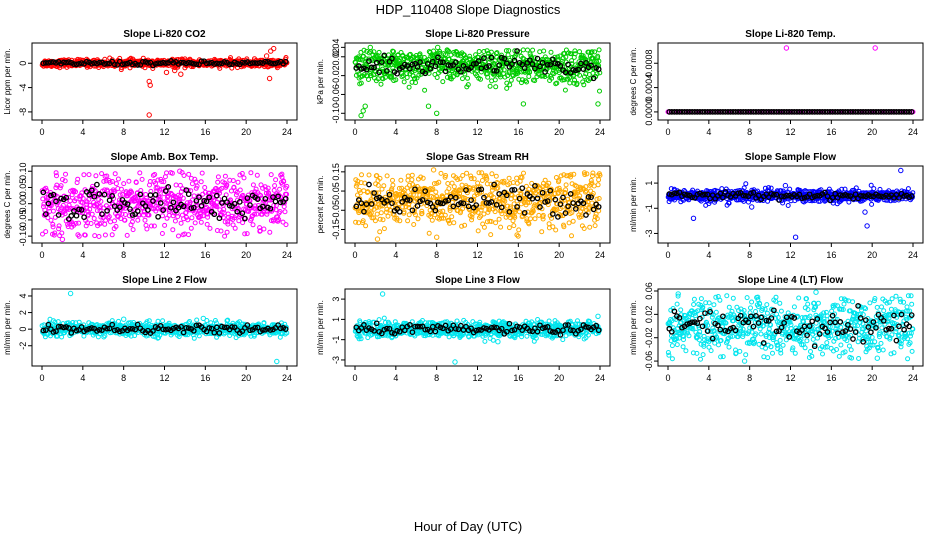 The image size is (936, 540). What do you see at coordinates (649, 233) in the screenshot?
I see `y-tick-label: -3` at bounding box center [649, 233].